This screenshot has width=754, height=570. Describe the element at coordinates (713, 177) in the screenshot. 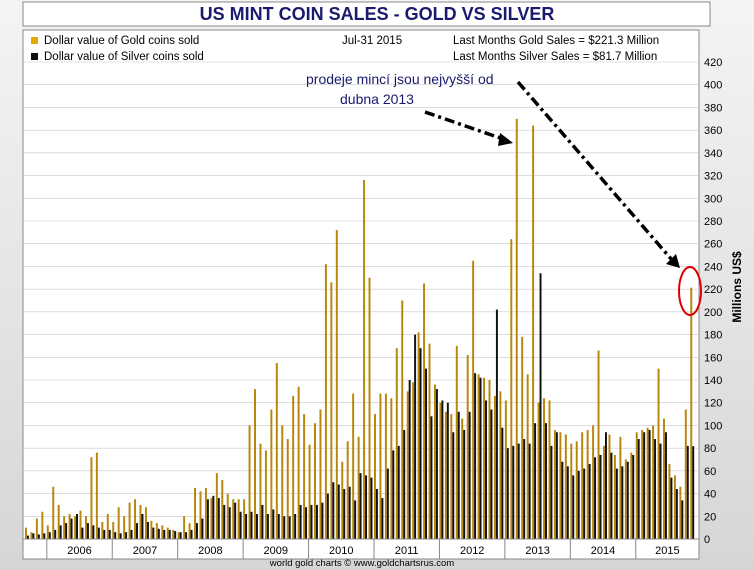

I see `y-tick-label: 320` at that location.